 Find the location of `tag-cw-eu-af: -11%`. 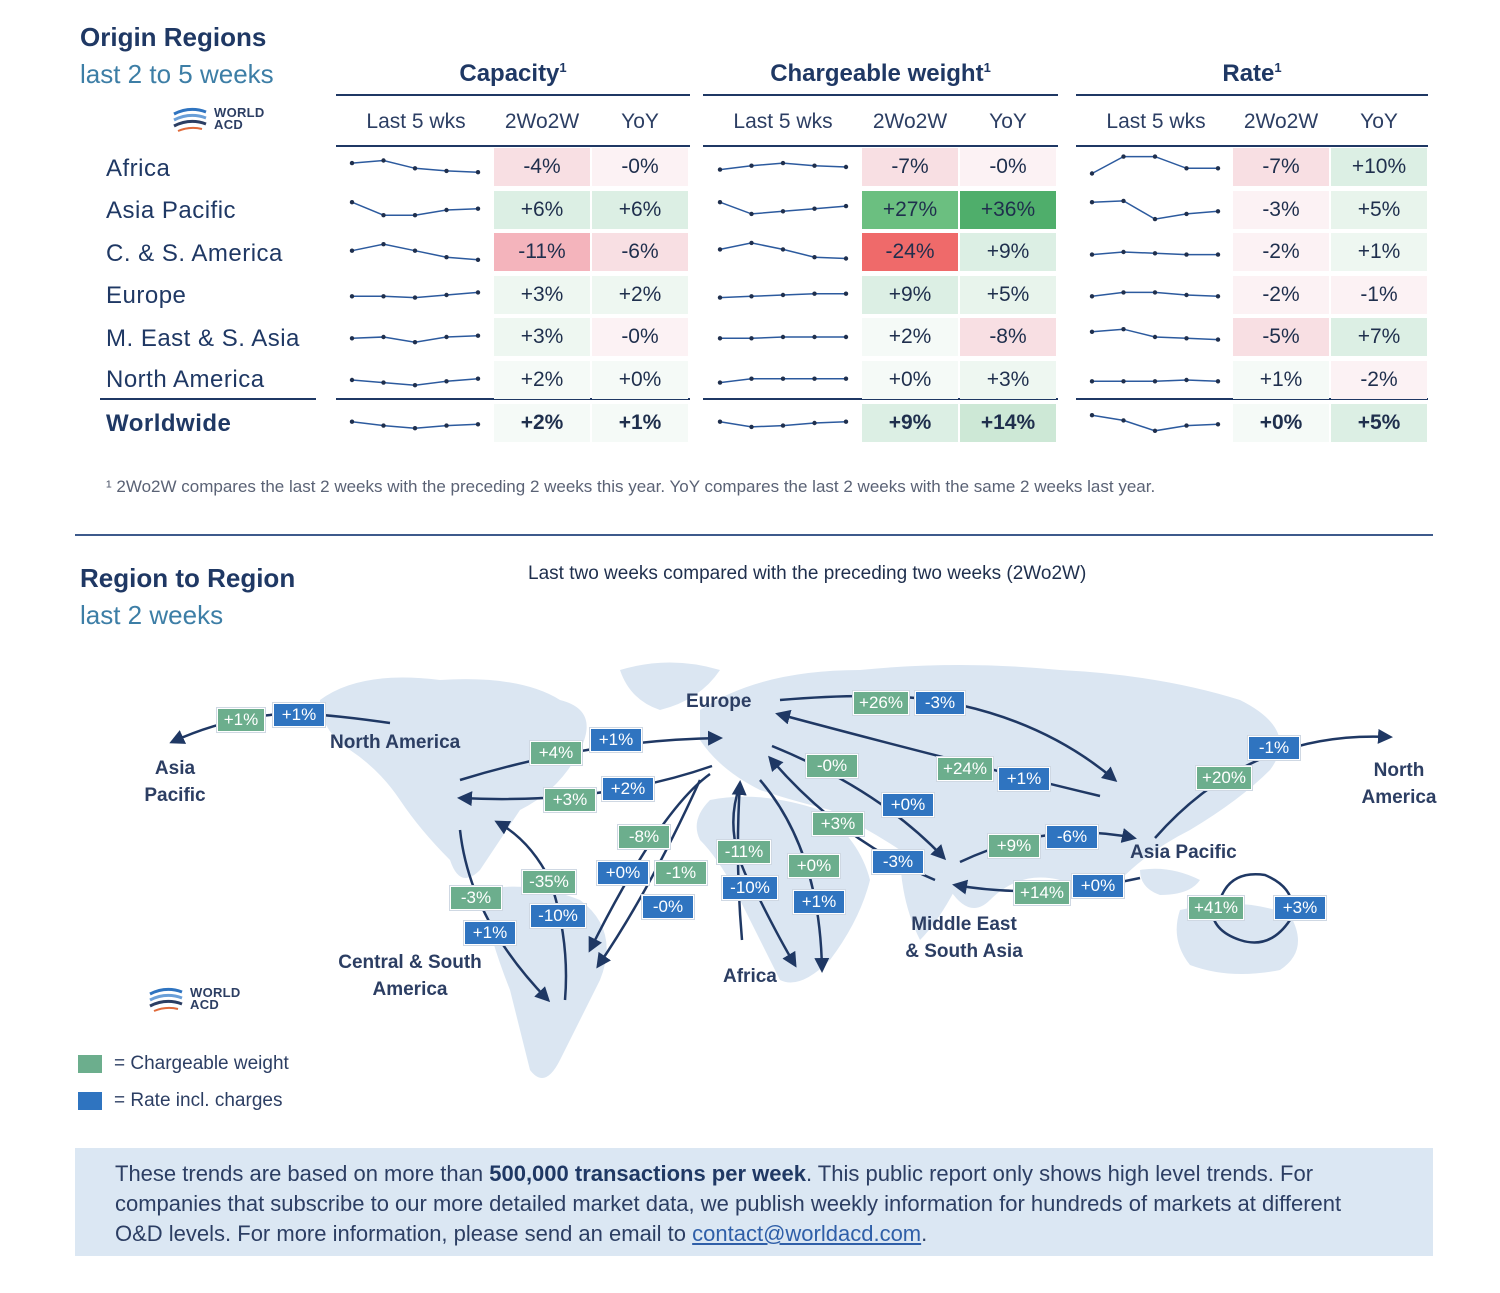

tag-cw-eu-af: -11% is located at coordinates (744, 852).